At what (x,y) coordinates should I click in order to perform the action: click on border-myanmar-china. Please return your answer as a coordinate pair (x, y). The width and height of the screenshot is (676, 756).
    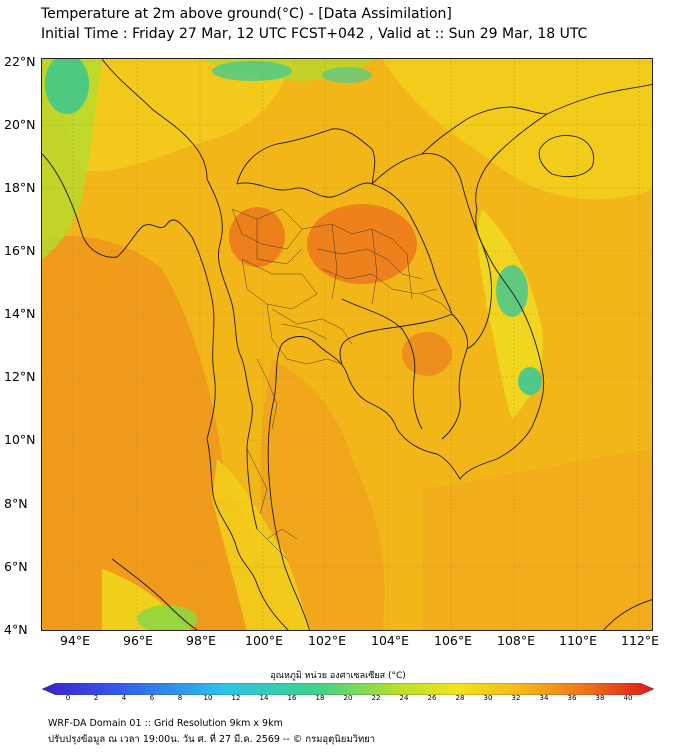
    Looking at the image, I should click on (154, 119).